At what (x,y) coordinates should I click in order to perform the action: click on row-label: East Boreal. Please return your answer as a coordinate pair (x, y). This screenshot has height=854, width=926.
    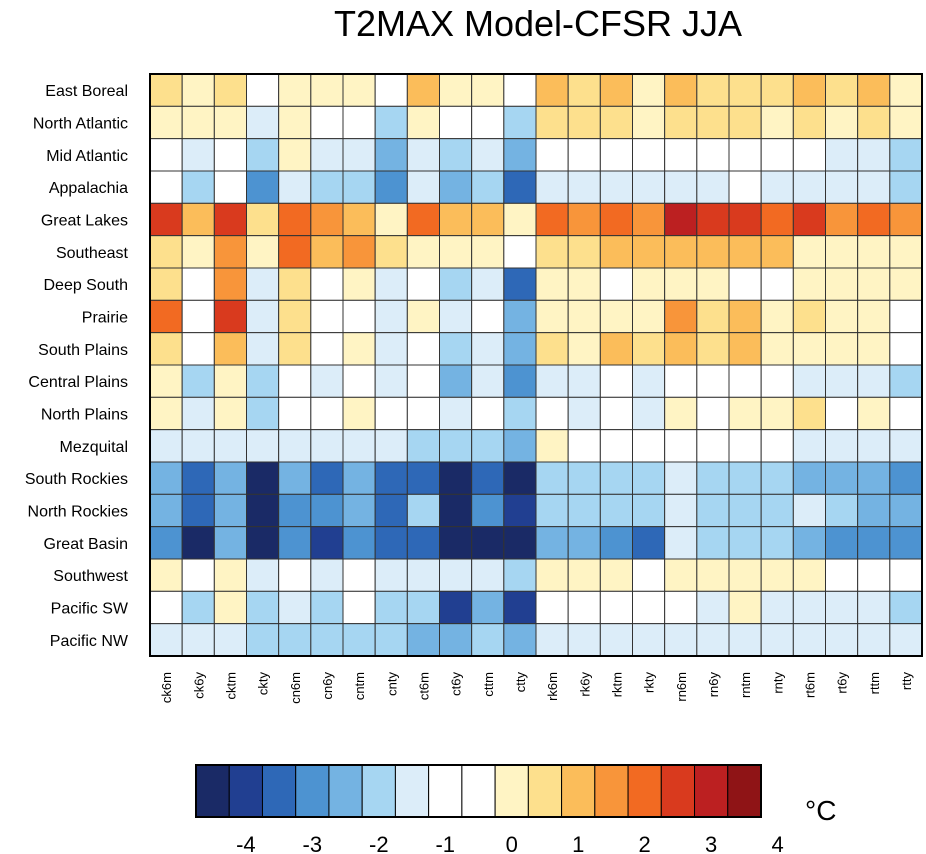
    Looking at the image, I should click on (86, 91).